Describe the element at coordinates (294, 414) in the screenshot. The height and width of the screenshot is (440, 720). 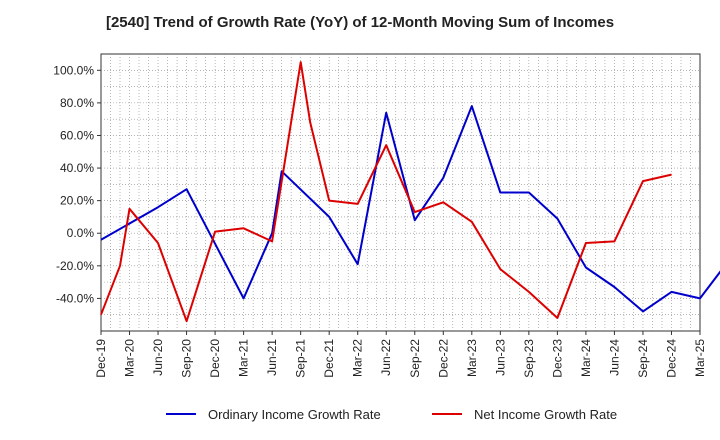
I see `legend-label: Ordinary Income Growth Rate` at that location.